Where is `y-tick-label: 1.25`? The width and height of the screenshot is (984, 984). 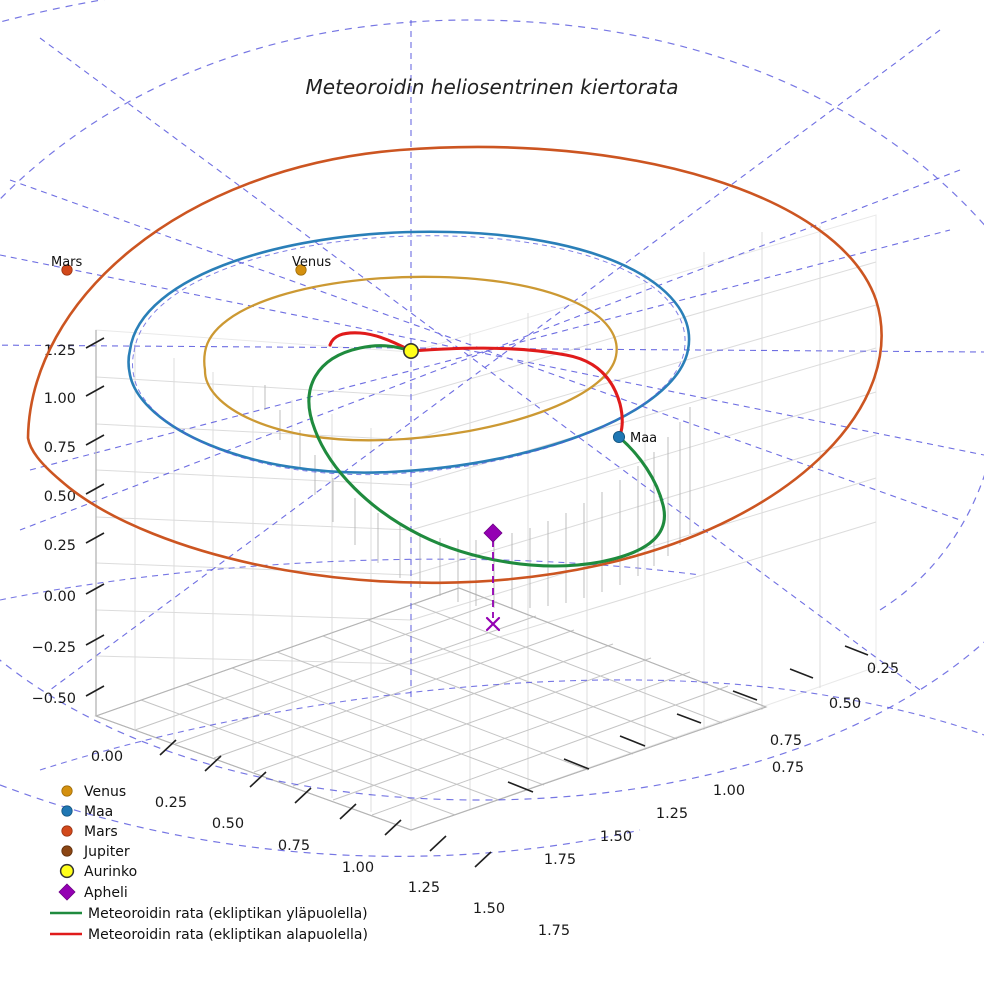 y-tick-label: 1.25 is located at coordinates (672, 814).